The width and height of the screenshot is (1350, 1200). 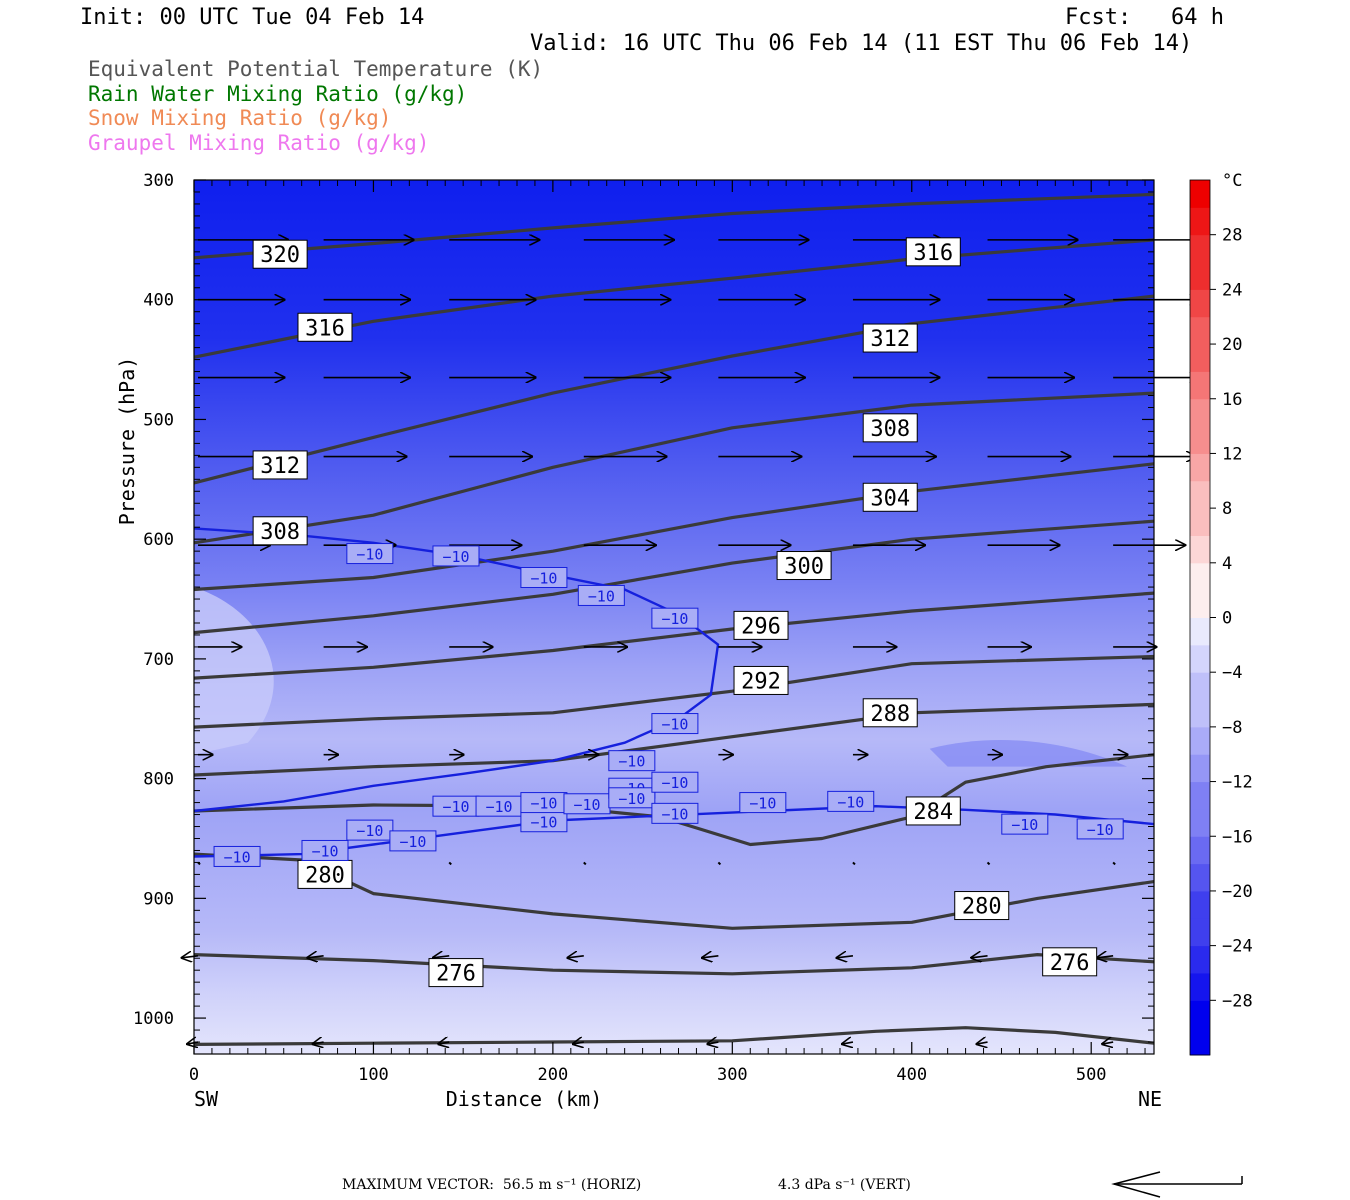 What do you see at coordinates (240, 118) in the screenshot?
I see `legend-snow: Snow Mixing Ratio (g/kg)` at bounding box center [240, 118].